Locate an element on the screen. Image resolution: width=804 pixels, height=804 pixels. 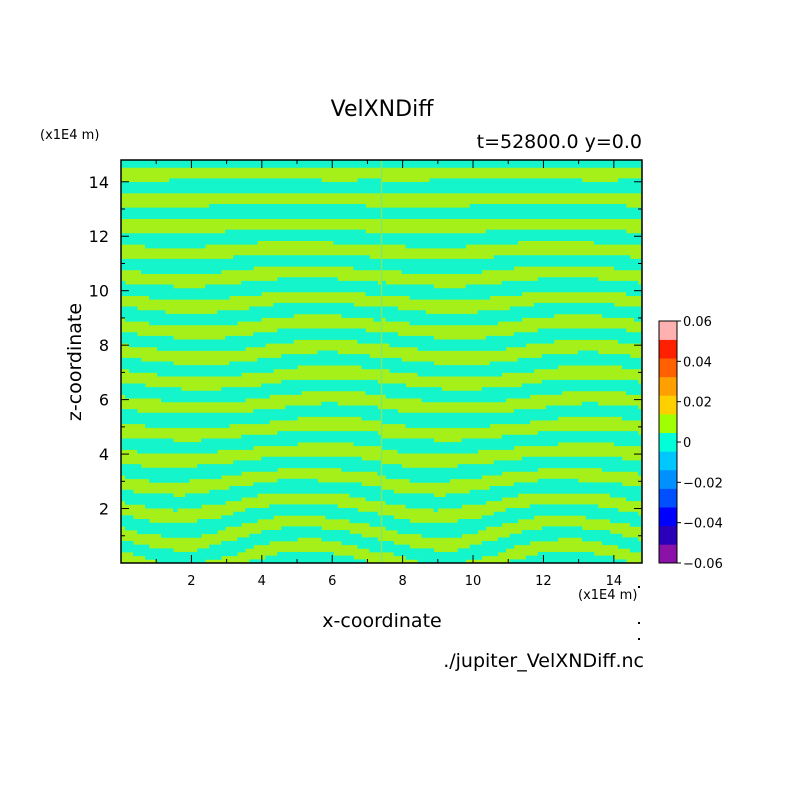
source-filename: ./jupiter_VelXNDiff.nc is located at coordinates (543, 661).